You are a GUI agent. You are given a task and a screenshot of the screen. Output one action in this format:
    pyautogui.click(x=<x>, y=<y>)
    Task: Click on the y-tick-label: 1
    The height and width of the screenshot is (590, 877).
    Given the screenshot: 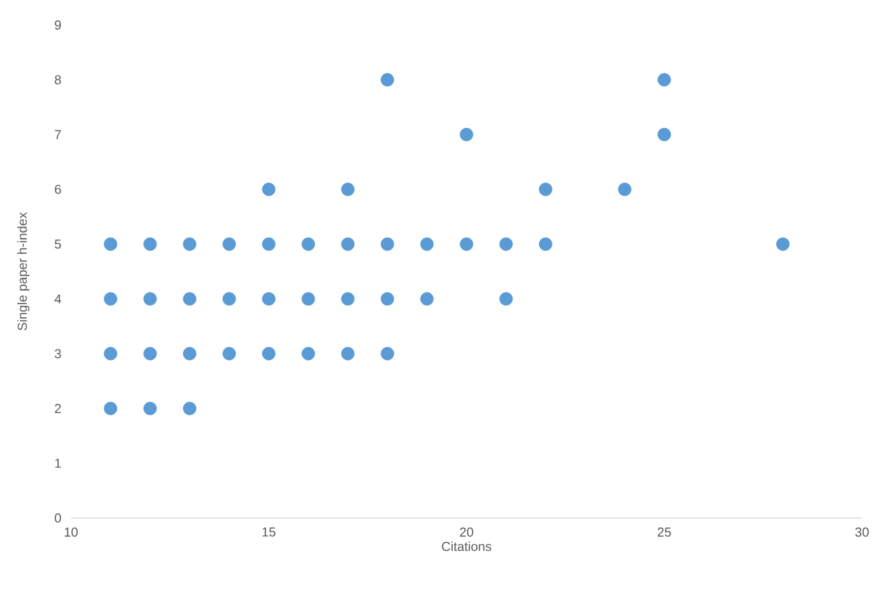 What is the action you would take?
    pyautogui.click(x=58, y=463)
    